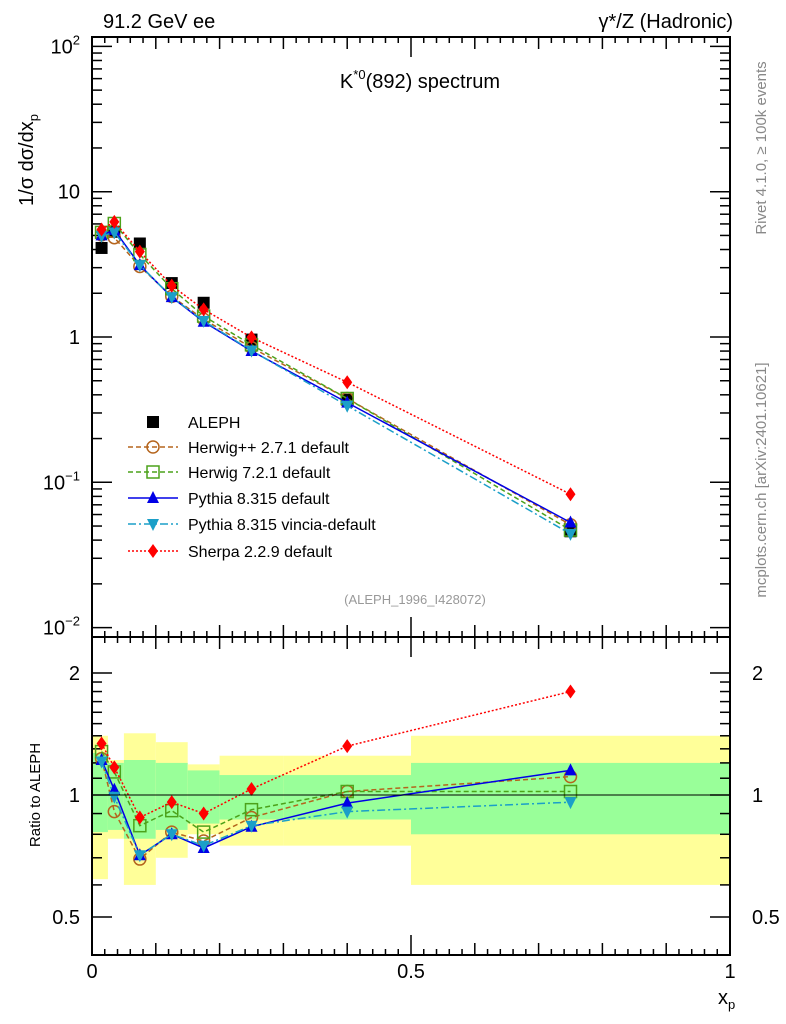 Image resolution: width=786 pixels, height=1024 pixels. Describe the element at coordinates (259, 499) in the screenshot. I see `legend-label: Pythia 8.315 default` at that location.